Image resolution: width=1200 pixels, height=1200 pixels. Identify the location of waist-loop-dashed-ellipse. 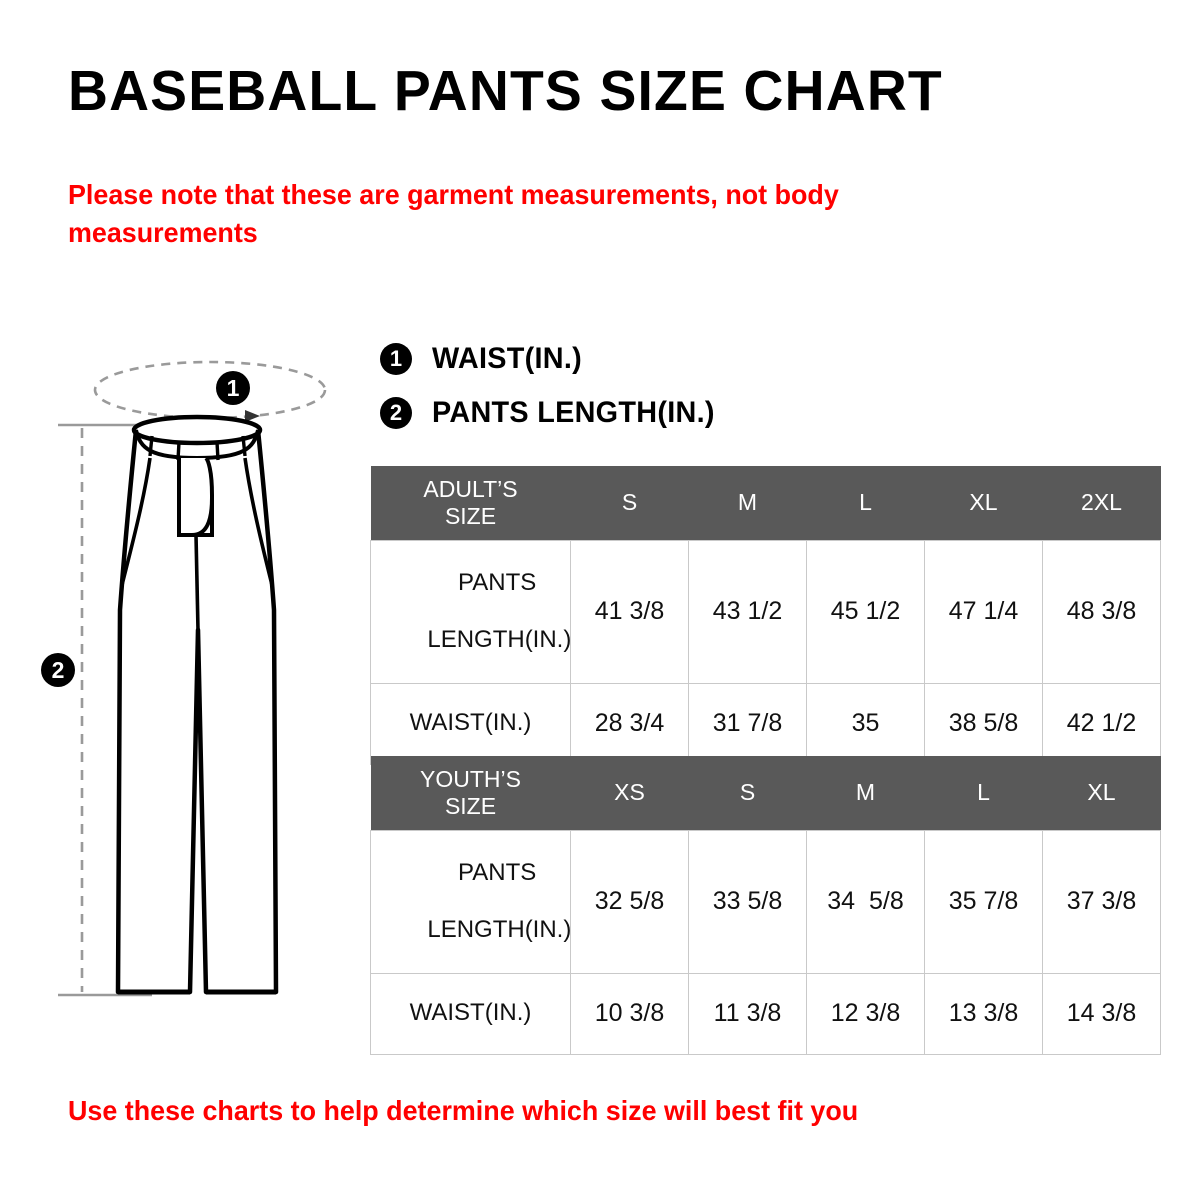
(210, 390).